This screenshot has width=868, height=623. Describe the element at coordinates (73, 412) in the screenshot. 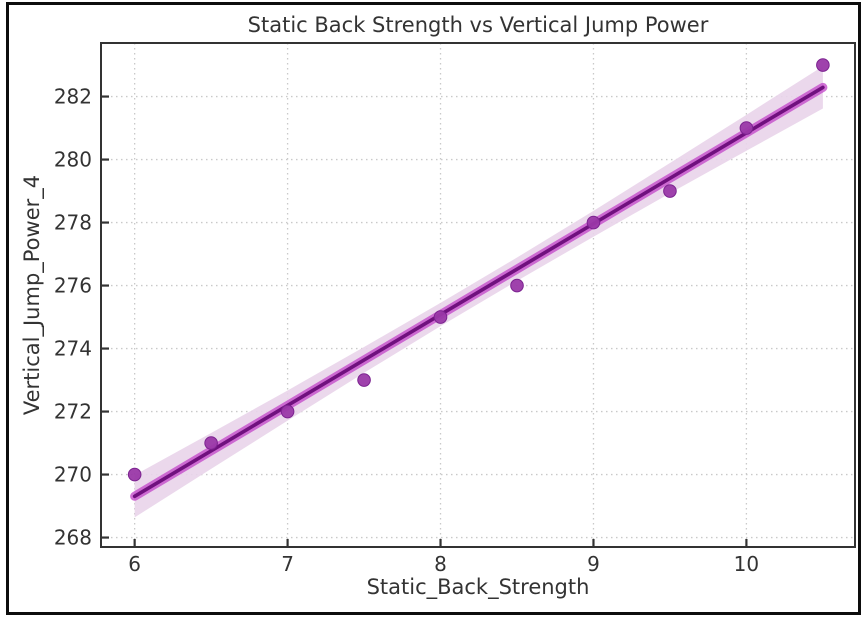

I see `y-tick-label: 272` at that location.